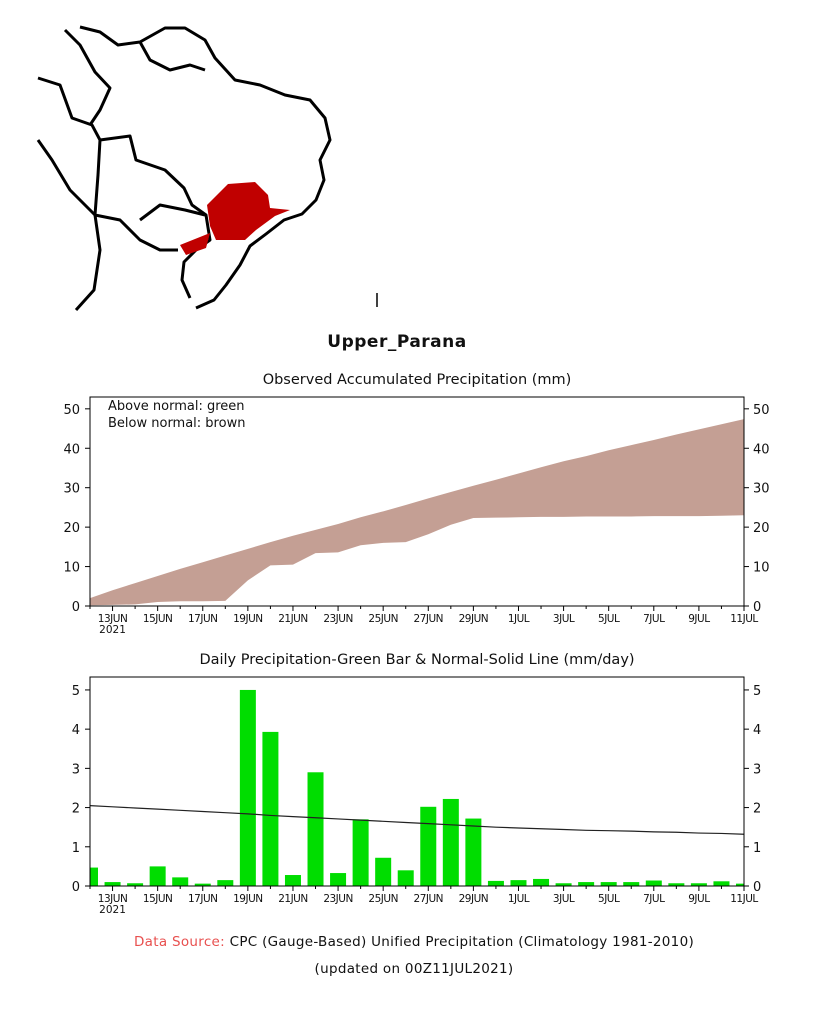 This screenshot has width=828, height=1024. What do you see at coordinates (757, 730) in the screenshot?
I see `y-tick-label-right: 4` at bounding box center [757, 730].